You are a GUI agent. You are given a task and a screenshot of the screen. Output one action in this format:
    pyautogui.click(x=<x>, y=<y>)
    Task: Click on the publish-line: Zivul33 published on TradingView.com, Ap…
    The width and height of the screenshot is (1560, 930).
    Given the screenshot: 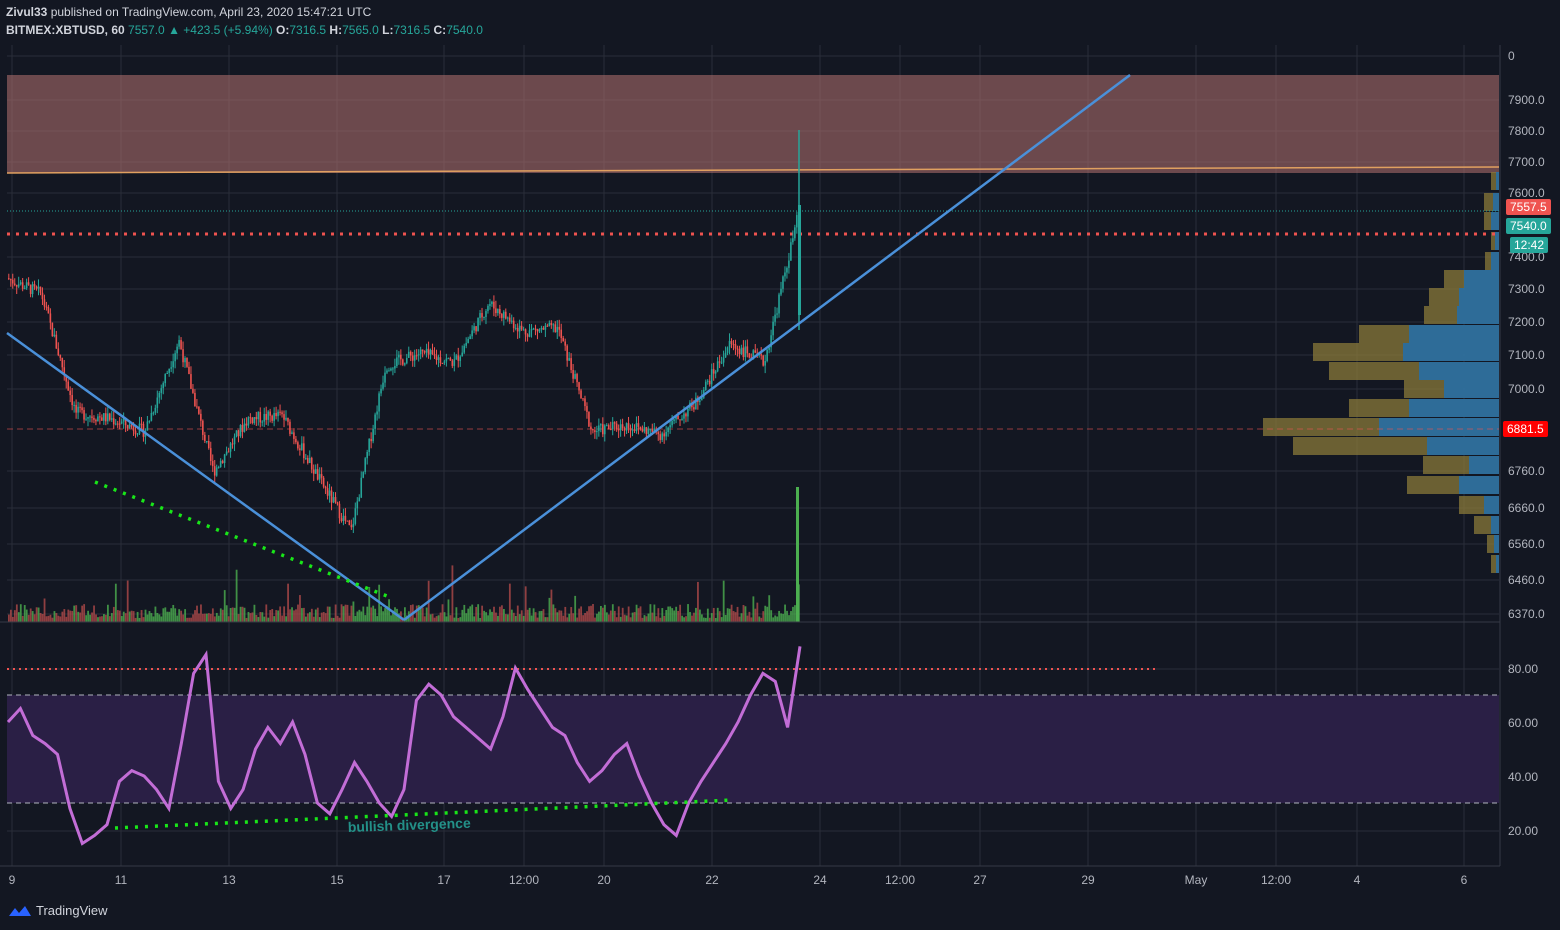 What is the action you would take?
    pyautogui.click(x=188, y=12)
    